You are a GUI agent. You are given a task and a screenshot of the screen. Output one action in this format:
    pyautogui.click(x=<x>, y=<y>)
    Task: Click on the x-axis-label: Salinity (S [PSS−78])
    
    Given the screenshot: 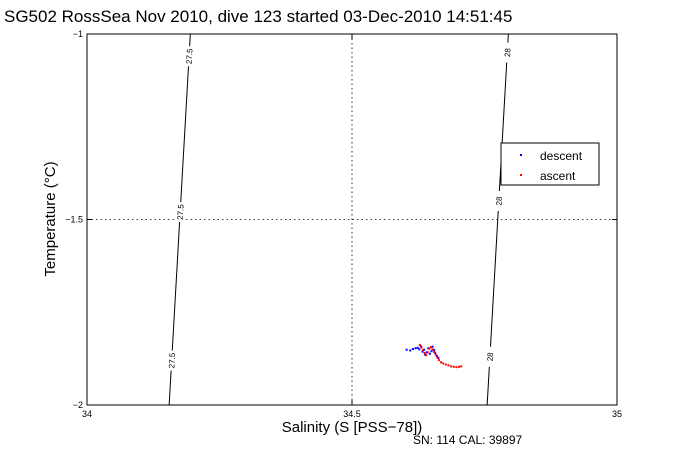 What is the action you would take?
    pyautogui.click(x=352, y=427)
    